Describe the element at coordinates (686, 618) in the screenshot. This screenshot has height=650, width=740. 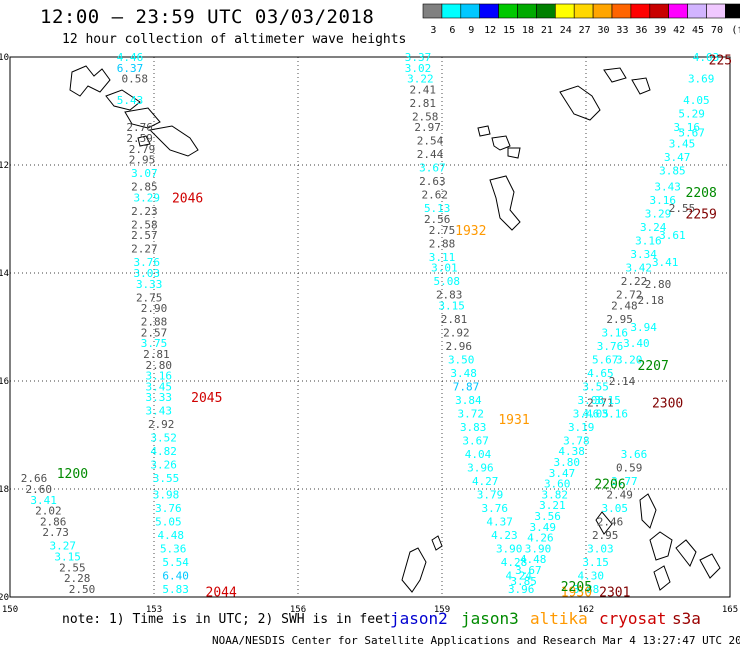
I see `satellite-s3a: s3a` at that location.